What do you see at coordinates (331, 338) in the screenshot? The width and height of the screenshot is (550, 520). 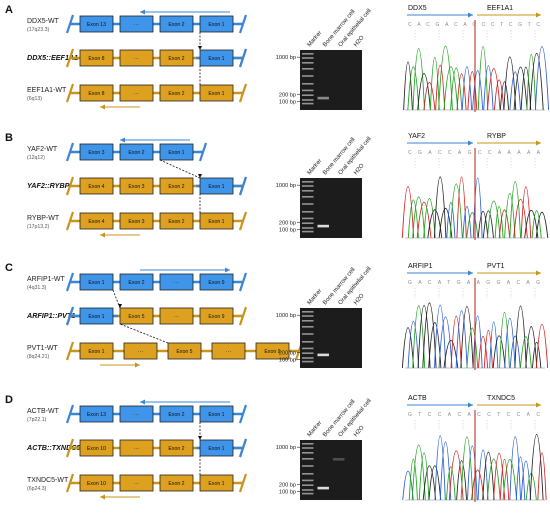 I see `gel-image` at bounding box center [331, 338].